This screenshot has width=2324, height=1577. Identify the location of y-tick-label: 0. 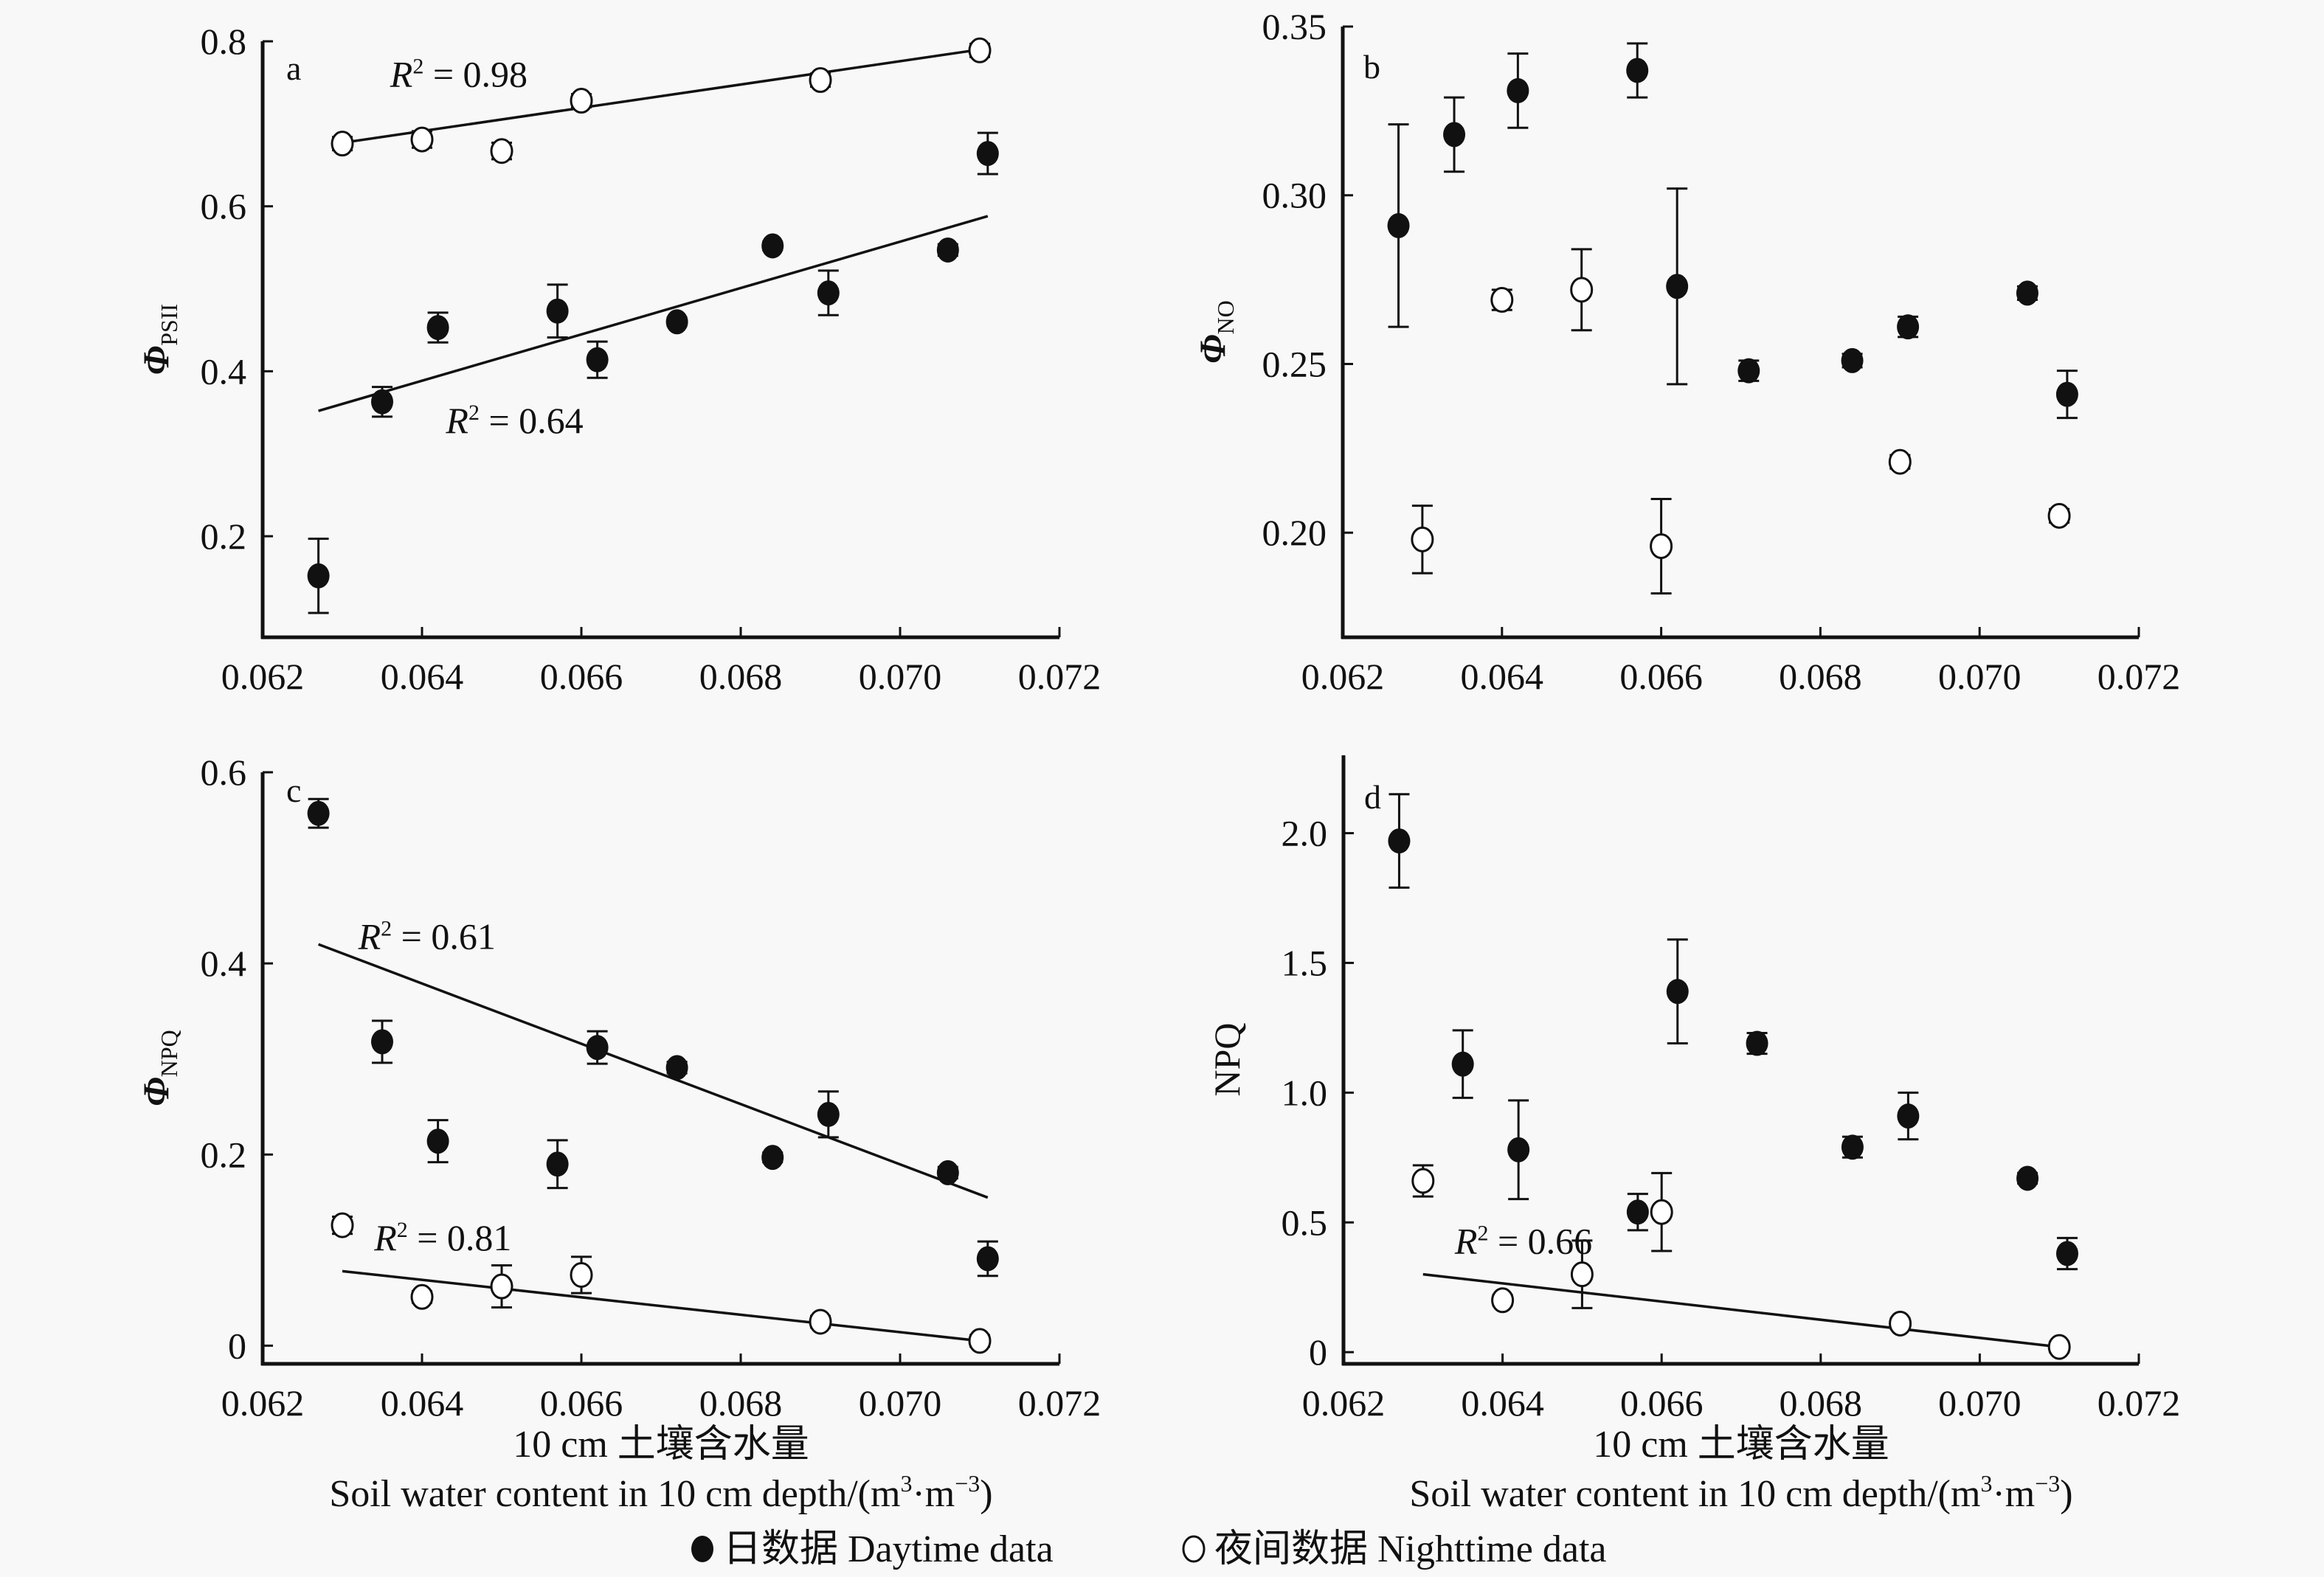
(1318, 1352).